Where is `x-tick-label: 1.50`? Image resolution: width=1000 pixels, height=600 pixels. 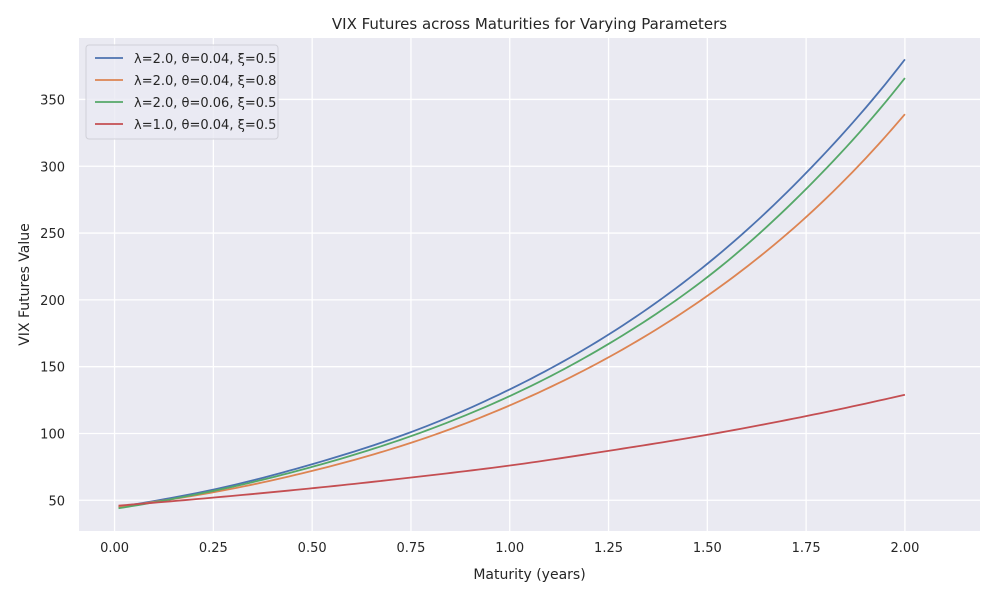
x-tick-label: 1.50 is located at coordinates (707, 548).